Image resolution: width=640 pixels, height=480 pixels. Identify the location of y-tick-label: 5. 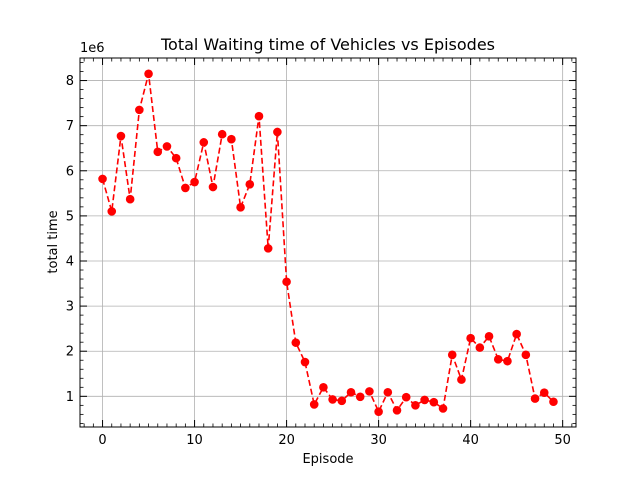
(70, 216).